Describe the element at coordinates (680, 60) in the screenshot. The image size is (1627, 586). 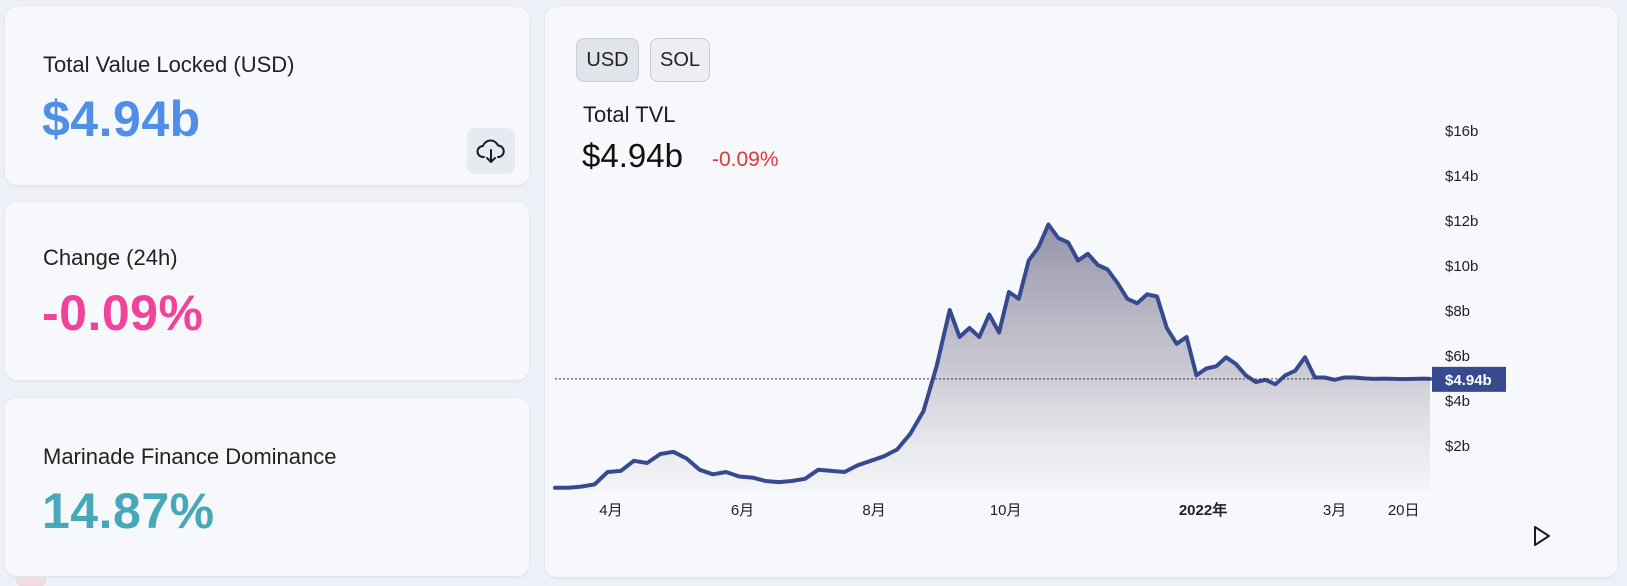
I see `toggle-sol: SOL` at that location.